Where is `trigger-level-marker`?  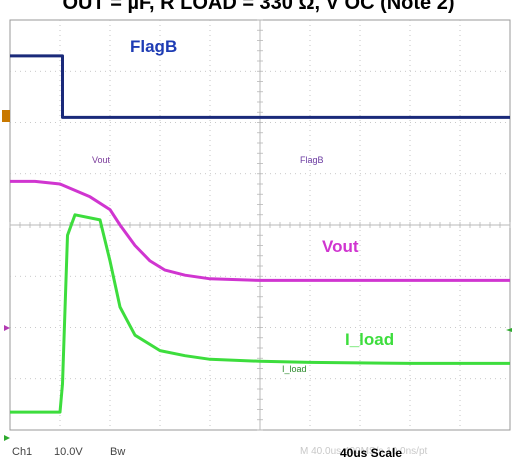
trigger-level-marker is located at coordinates (509, 330).